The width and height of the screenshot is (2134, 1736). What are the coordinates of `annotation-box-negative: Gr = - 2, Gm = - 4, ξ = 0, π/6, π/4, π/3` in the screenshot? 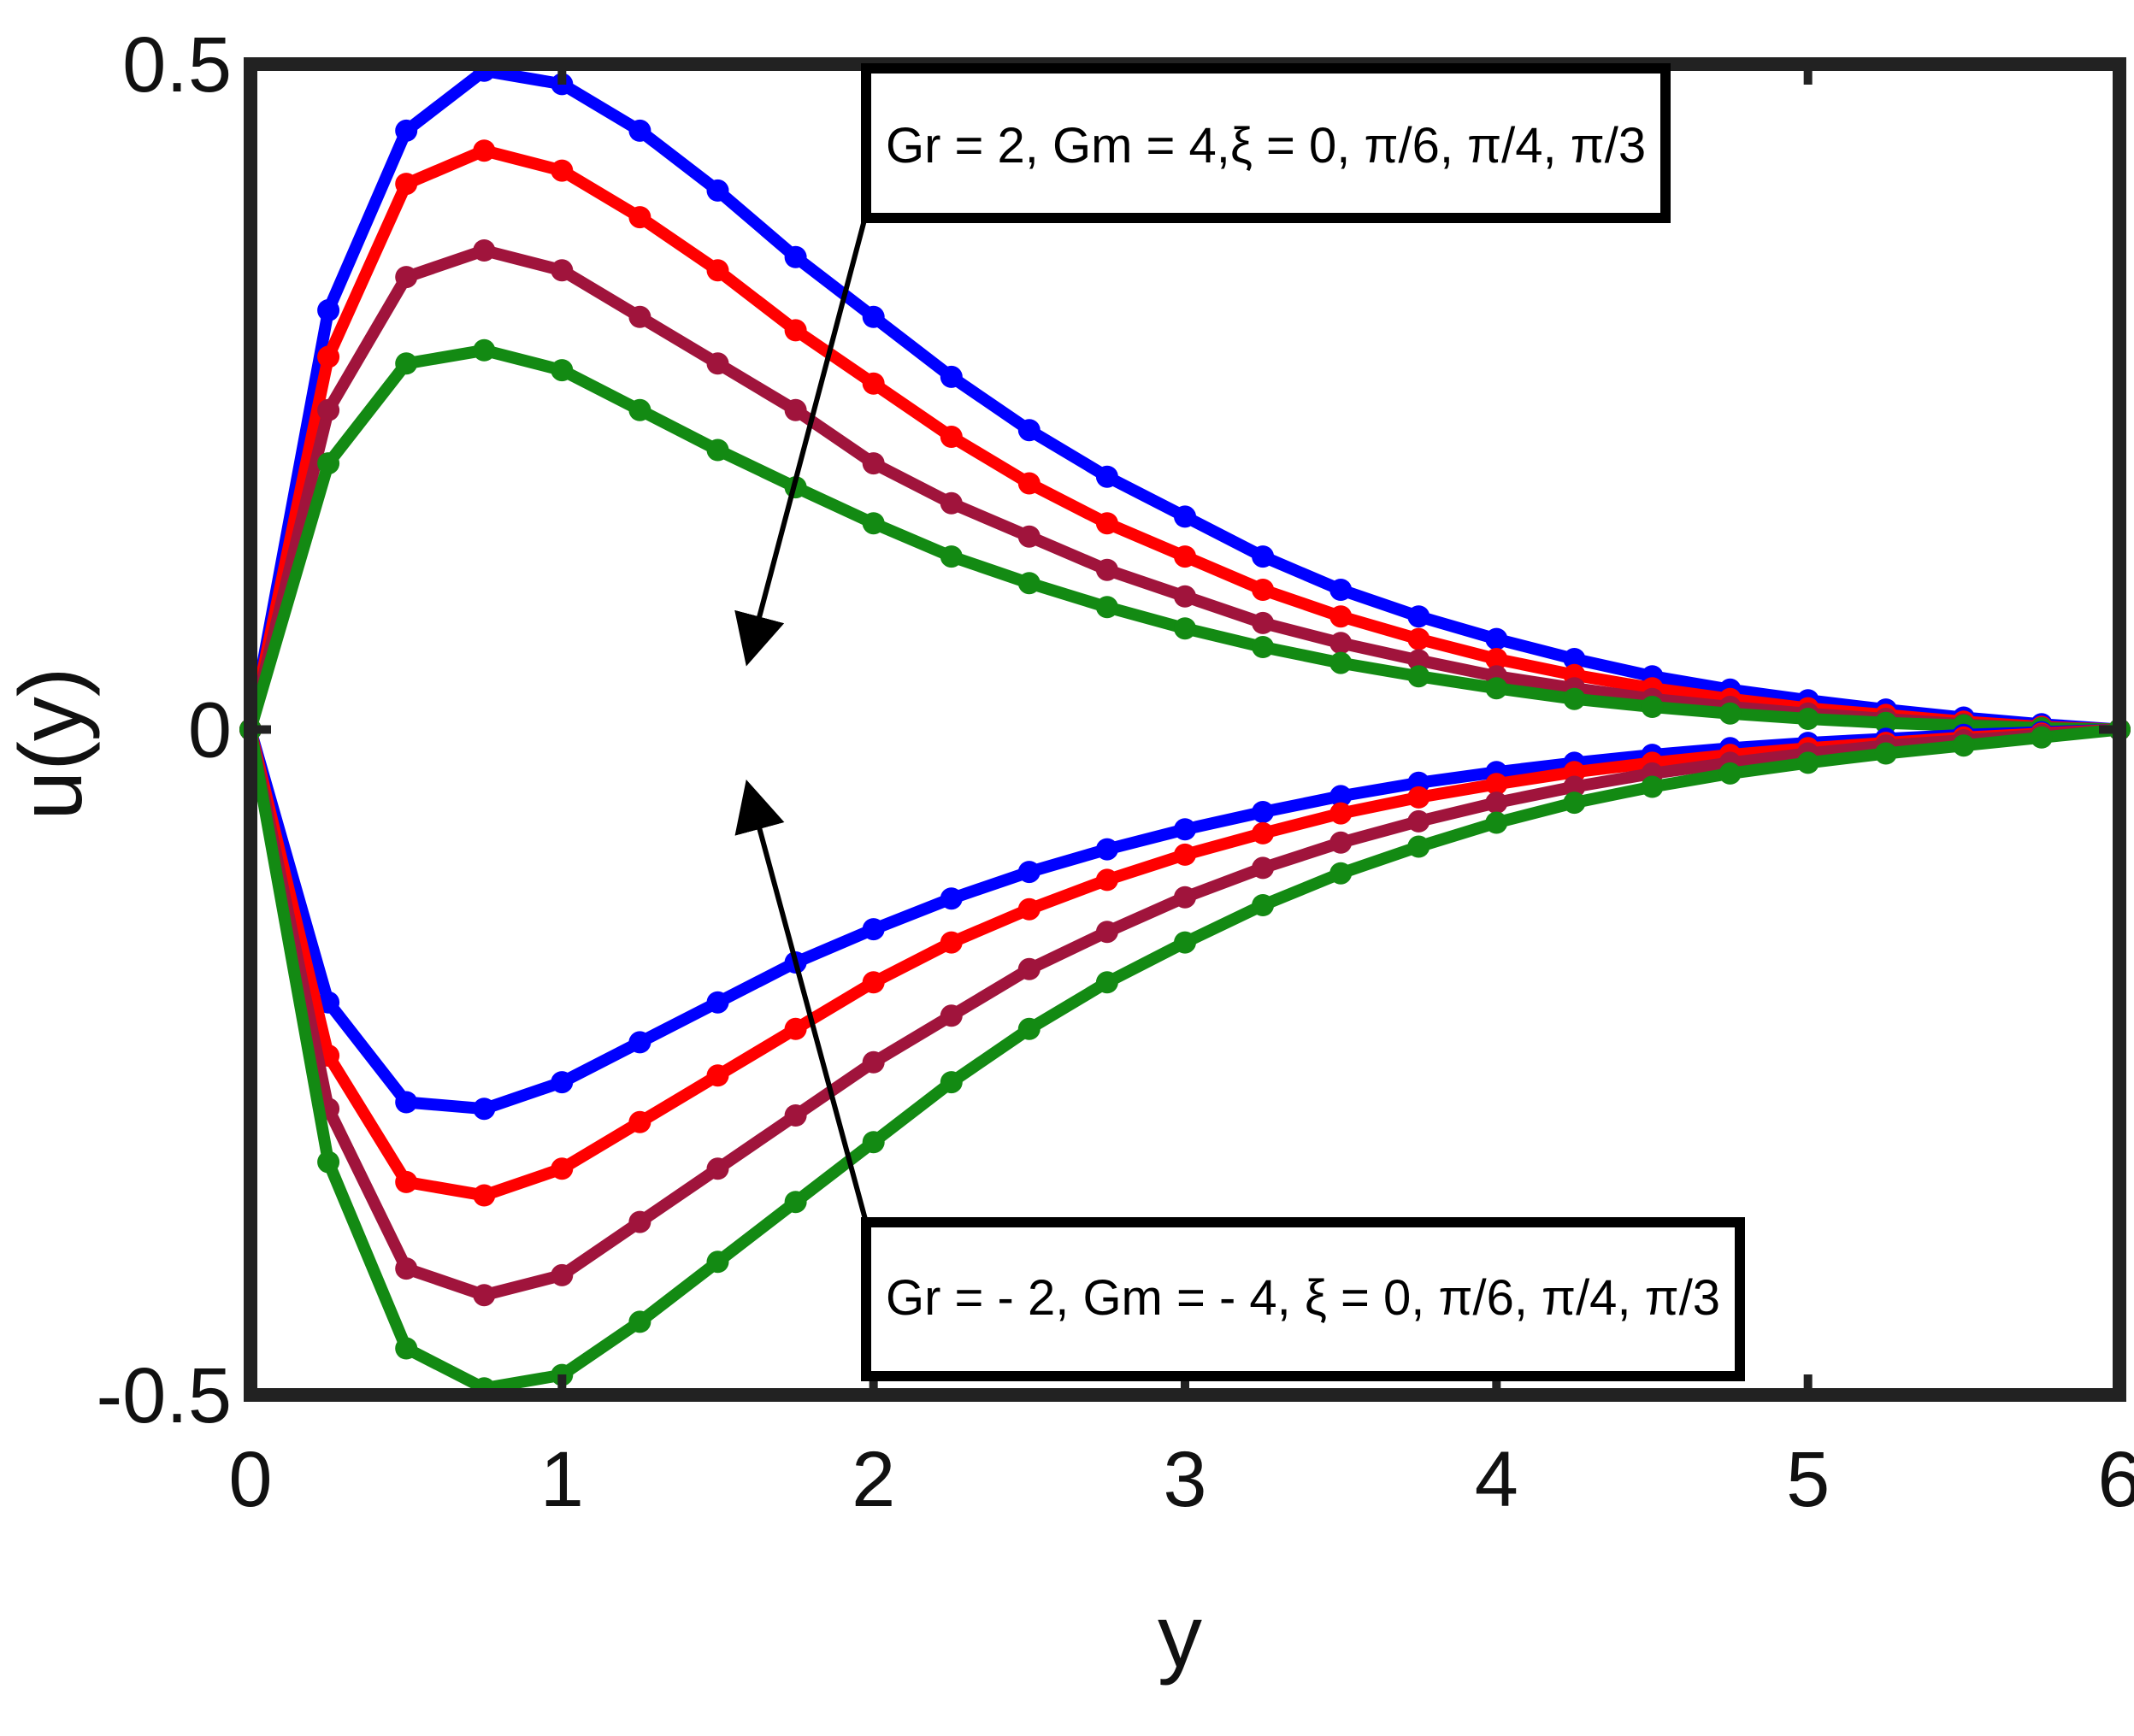 It's located at (1303, 1299).